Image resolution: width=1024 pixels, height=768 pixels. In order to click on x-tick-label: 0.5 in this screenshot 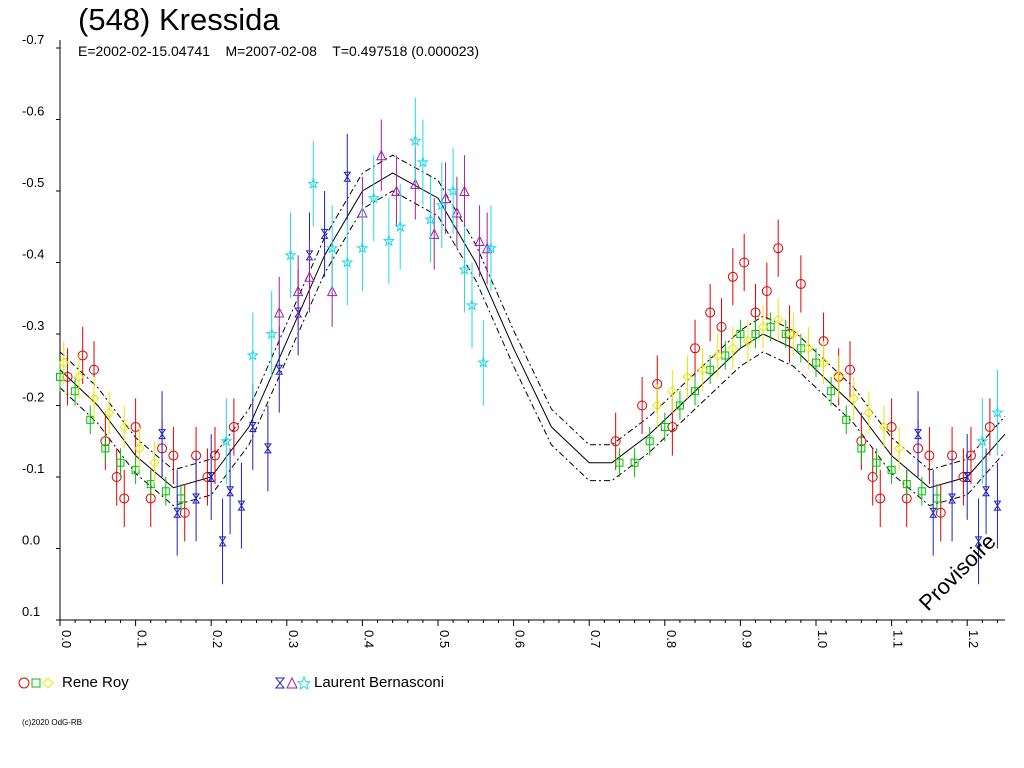, I will do `click(444, 639)`.